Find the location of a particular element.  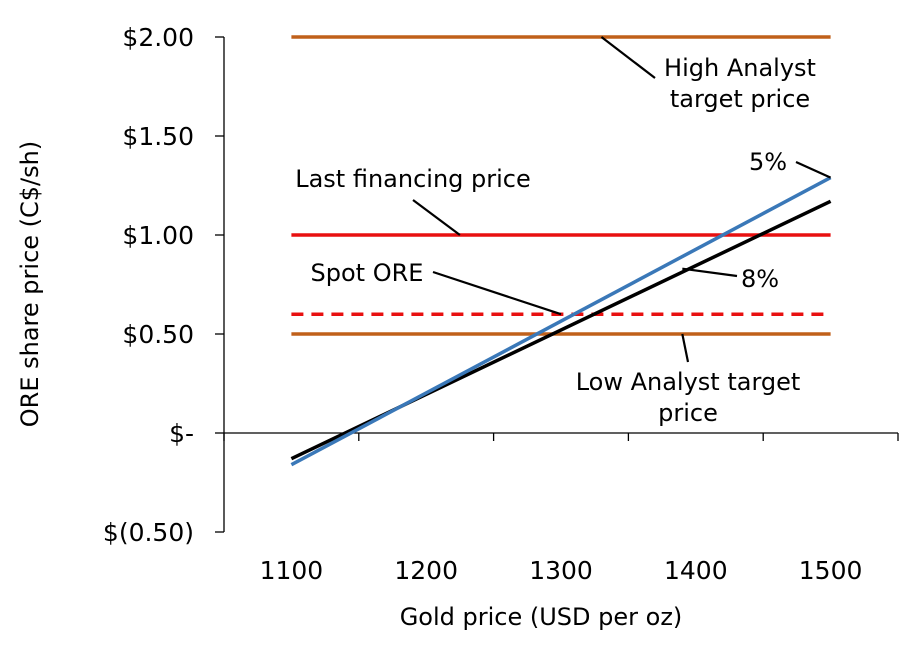

leader-line-last-financing is located at coordinates (436, 217).